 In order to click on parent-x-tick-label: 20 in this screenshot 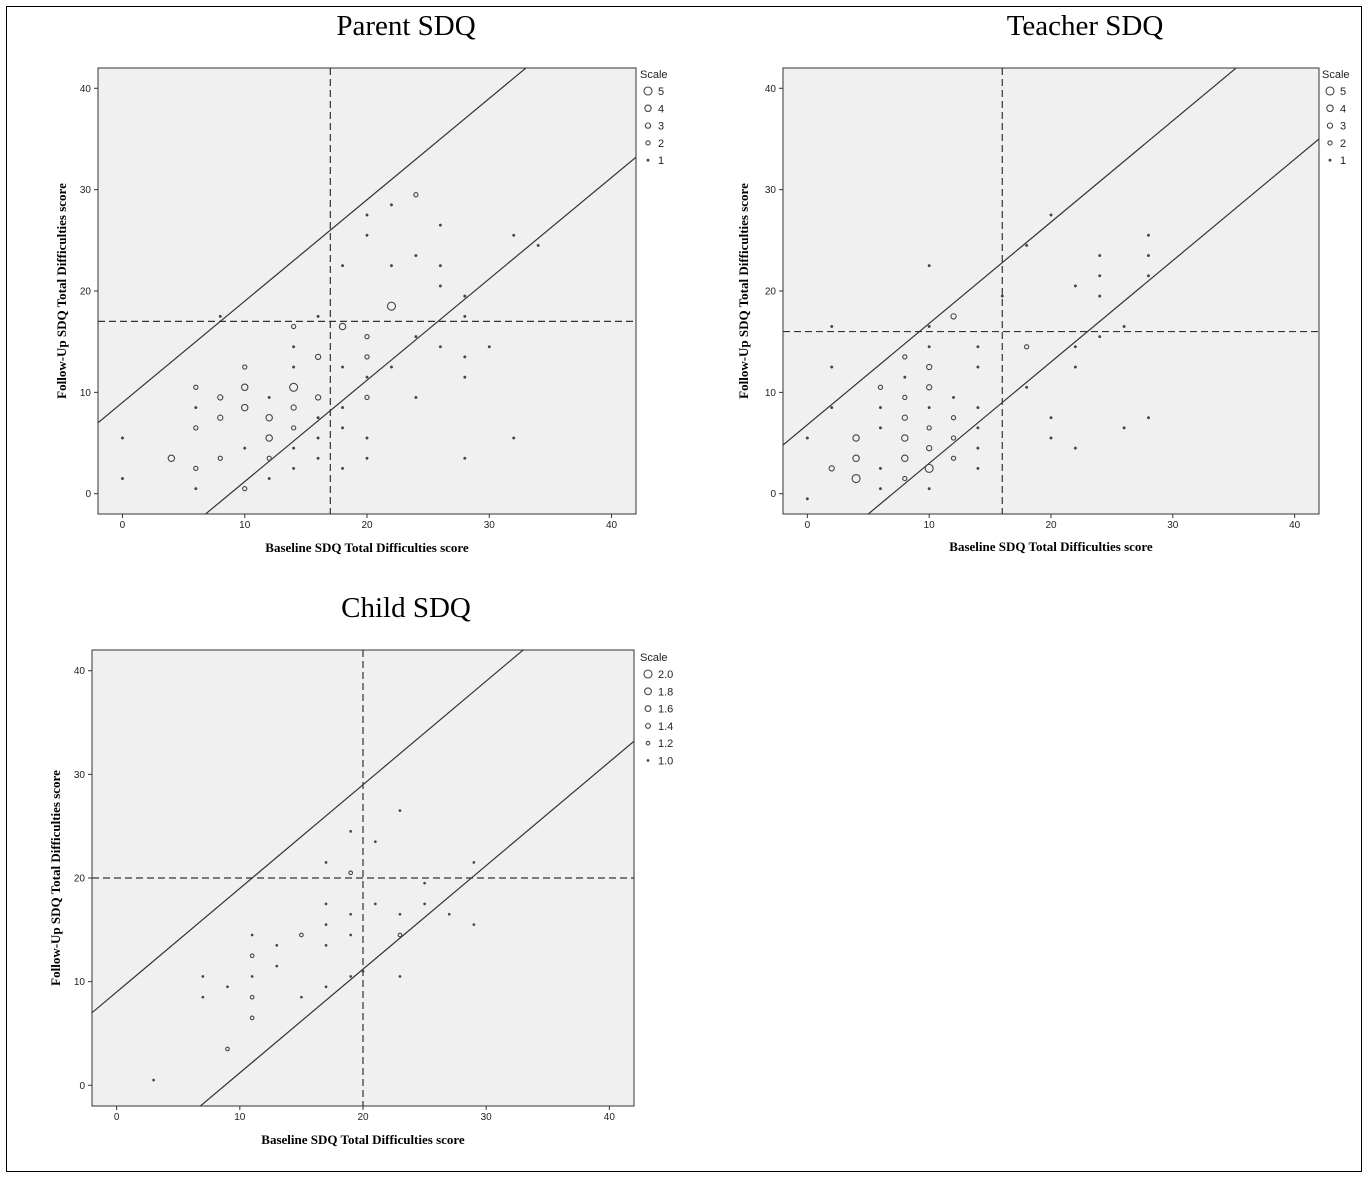, I will do `click(367, 525)`.